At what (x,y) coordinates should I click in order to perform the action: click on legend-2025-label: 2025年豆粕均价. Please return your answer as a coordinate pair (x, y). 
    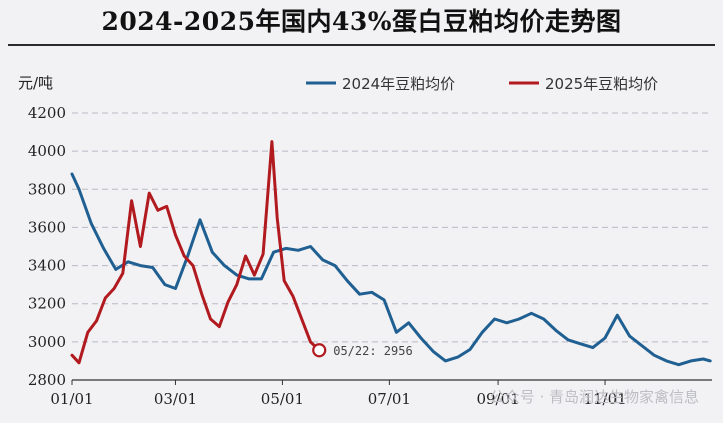
    Looking at the image, I should click on (601, 84).